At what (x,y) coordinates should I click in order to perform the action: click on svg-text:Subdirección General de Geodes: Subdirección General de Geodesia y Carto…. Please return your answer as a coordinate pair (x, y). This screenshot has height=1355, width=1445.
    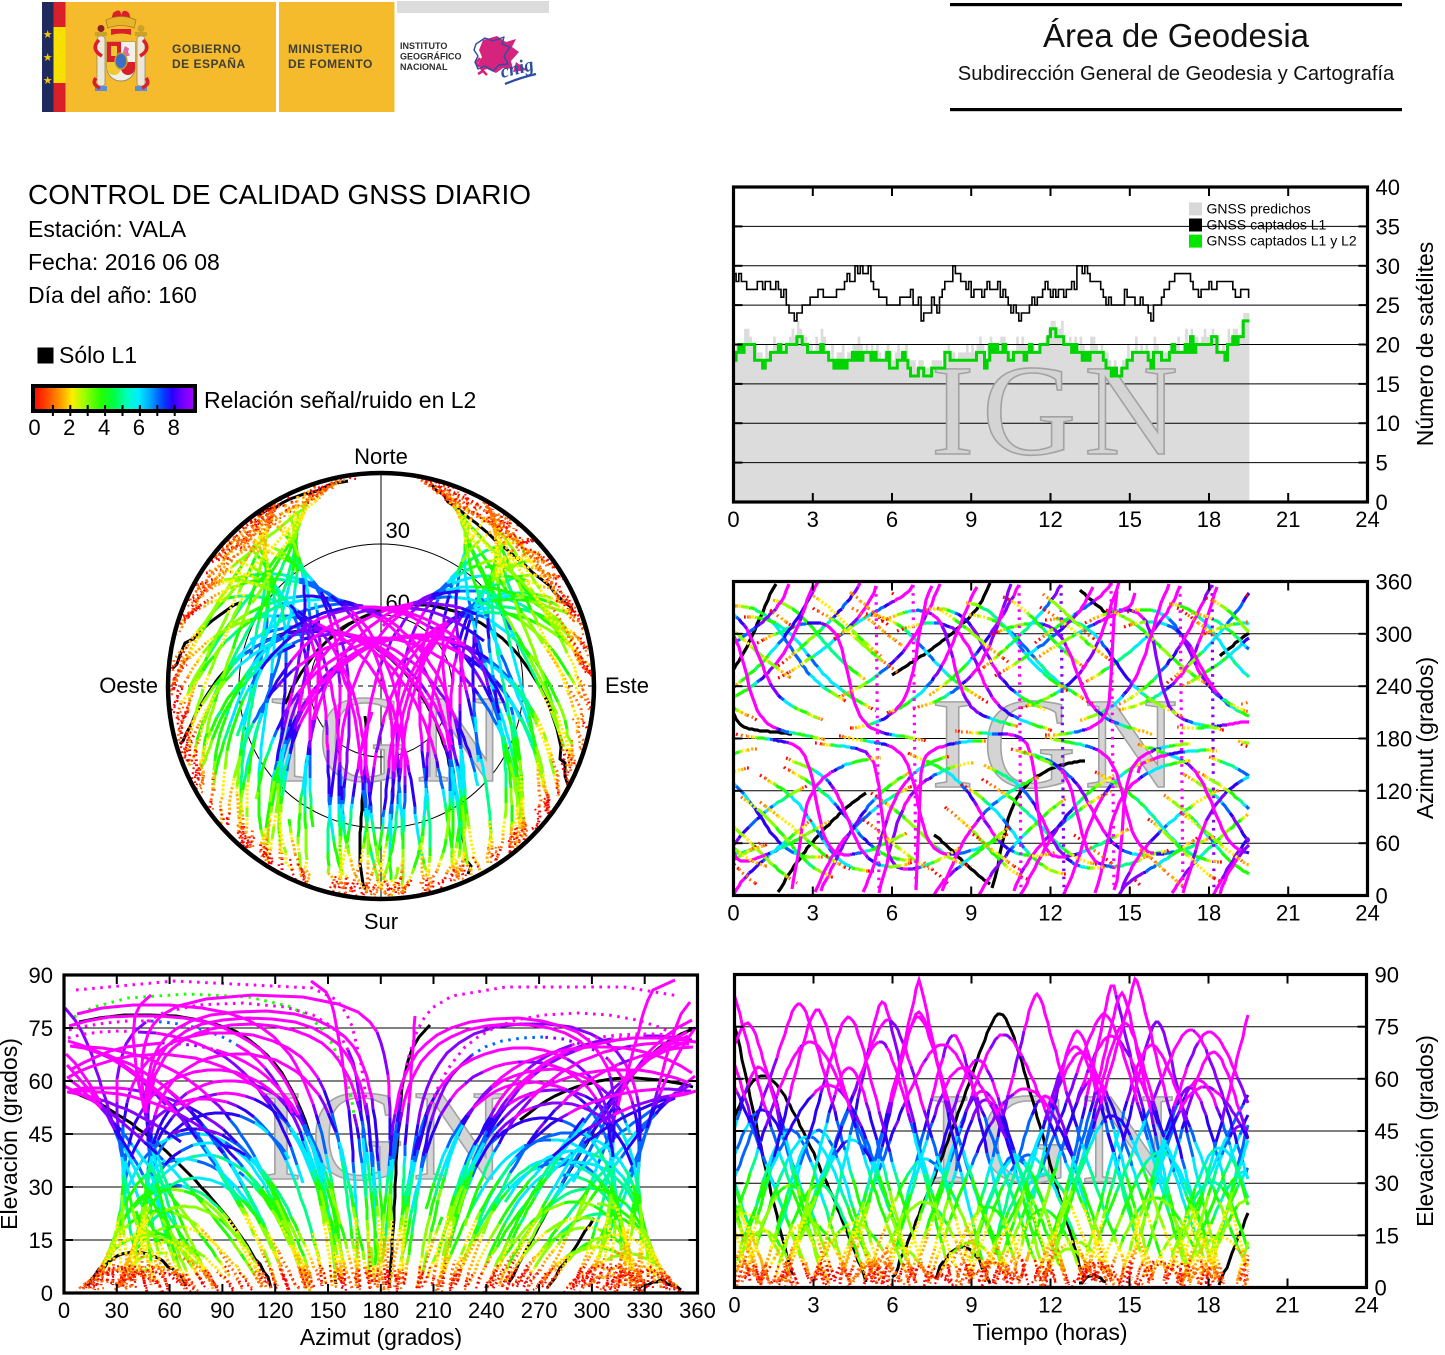
    Looking at the image, I should click on (1176, 74).